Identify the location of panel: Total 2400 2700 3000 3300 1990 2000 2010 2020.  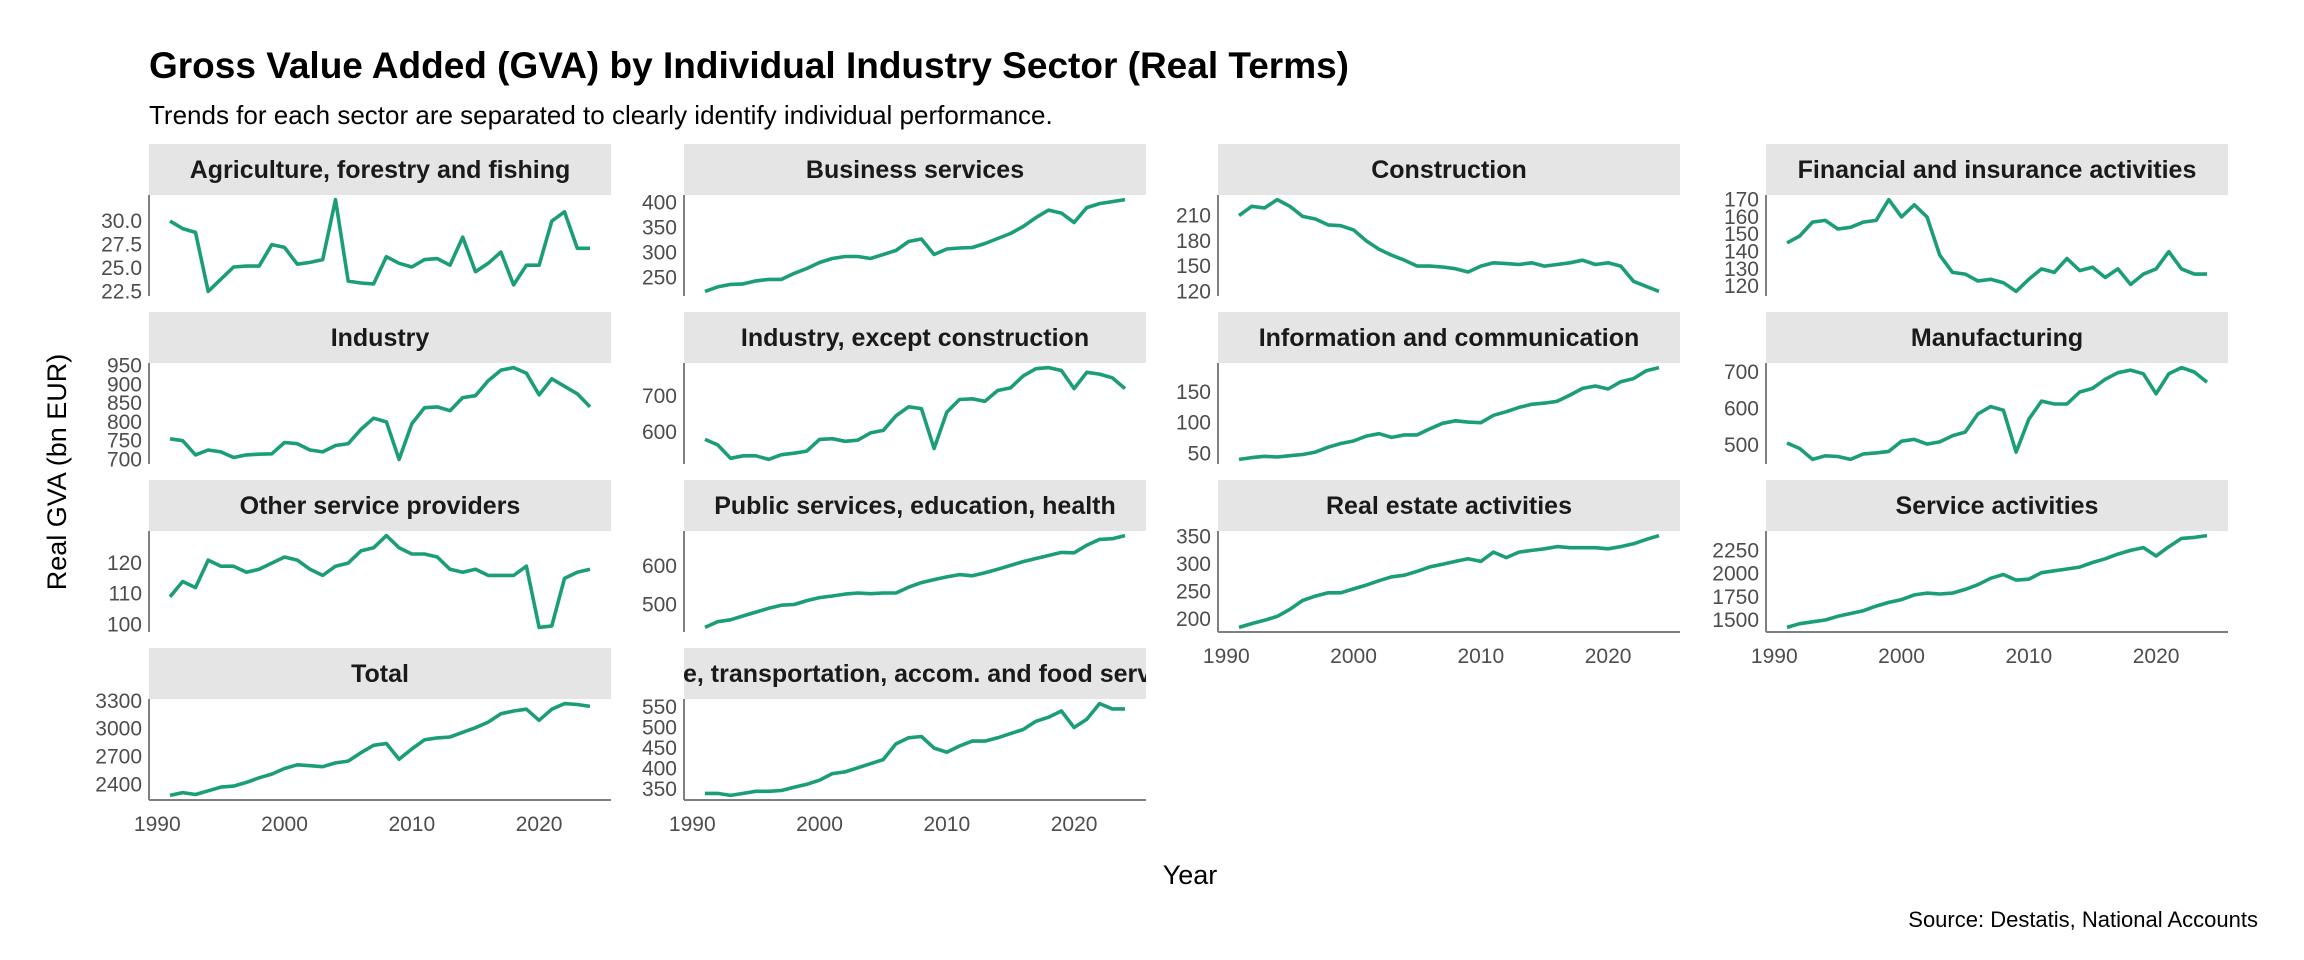
(353, 742).